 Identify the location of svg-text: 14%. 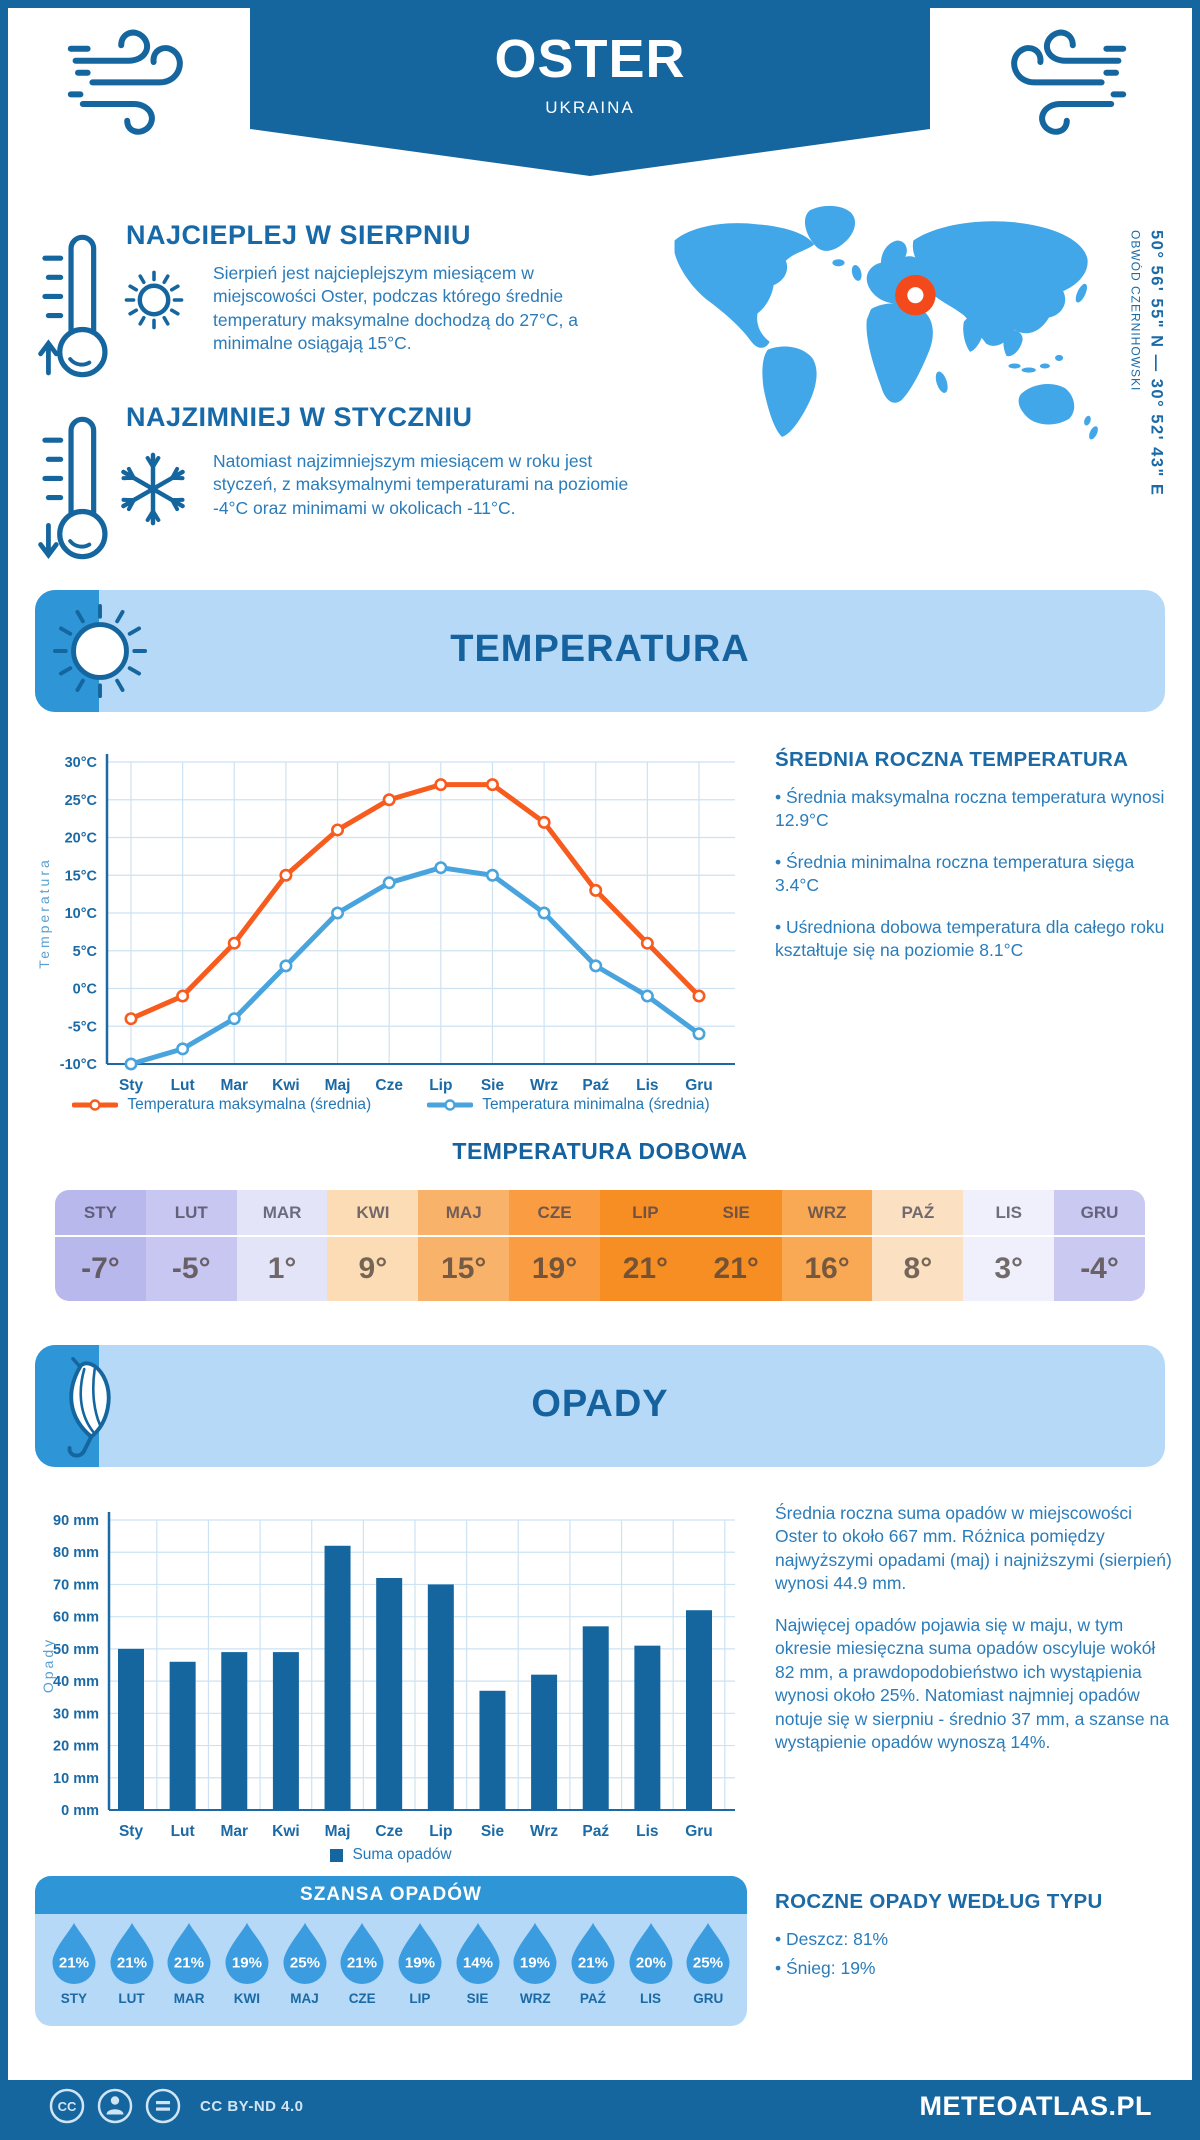
(477, 1963).